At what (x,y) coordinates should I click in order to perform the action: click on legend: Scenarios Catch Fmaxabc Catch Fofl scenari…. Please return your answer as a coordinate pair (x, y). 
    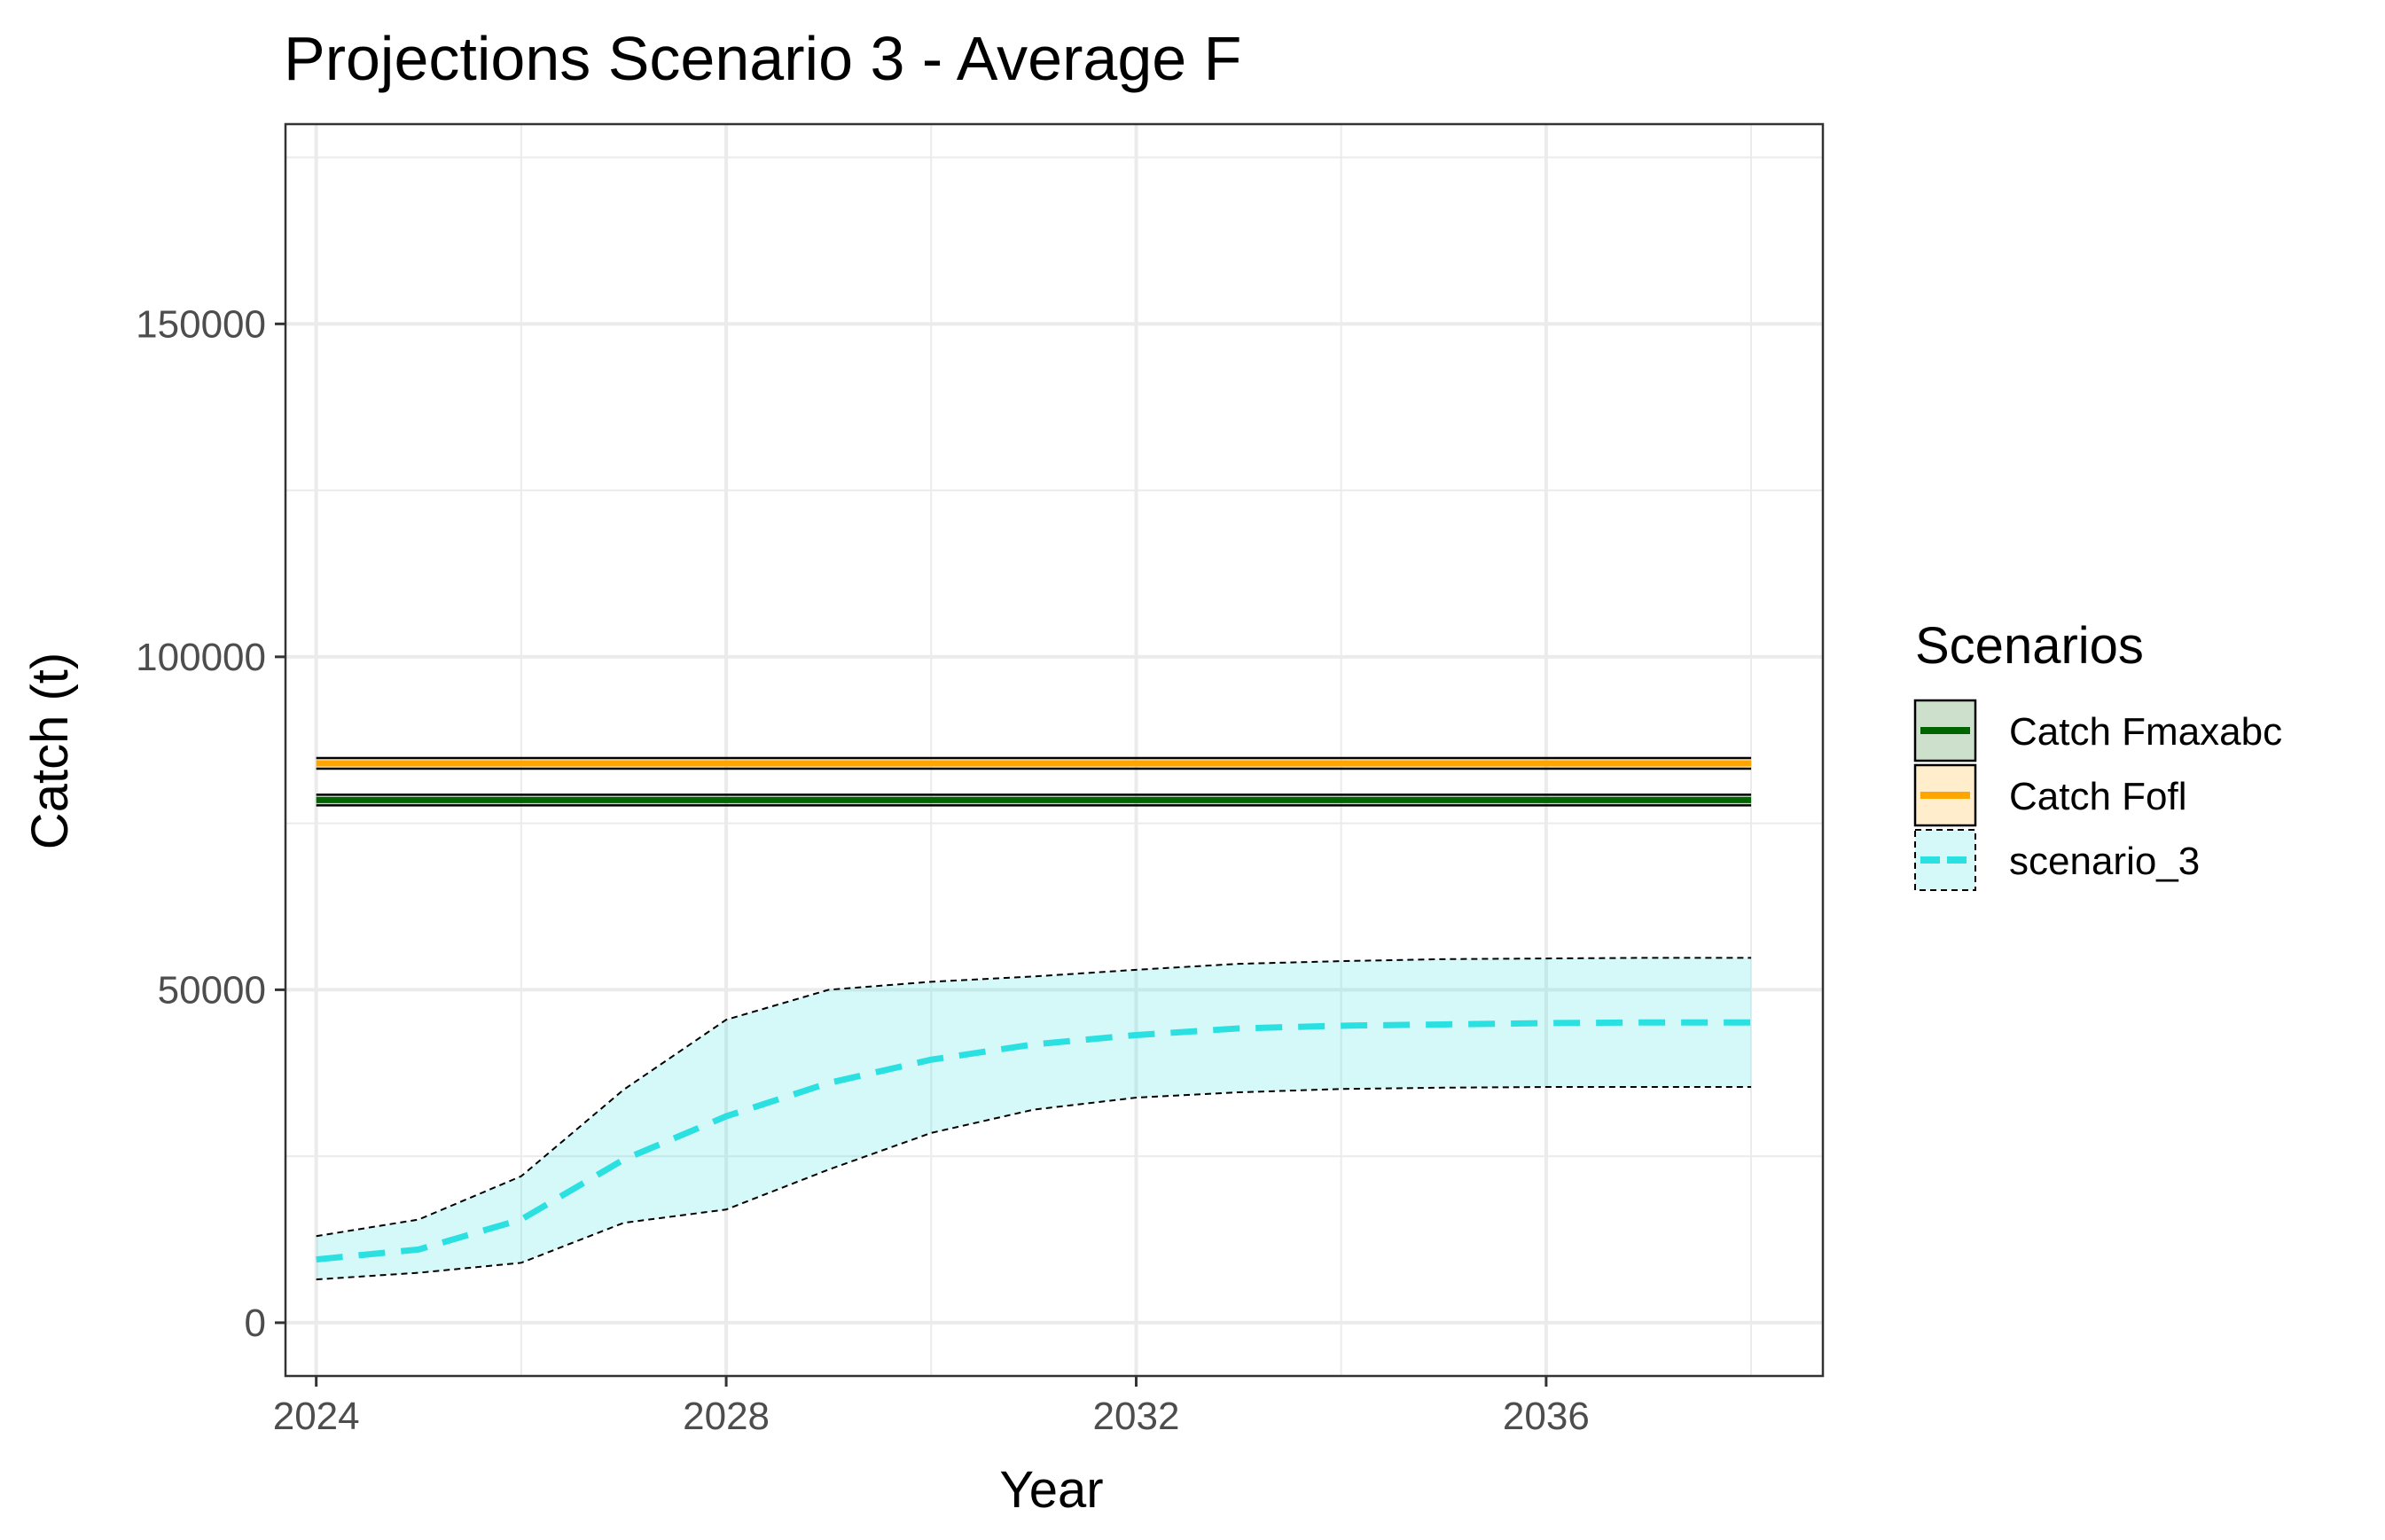
    Looking at the image, I should click on (2097, 754).